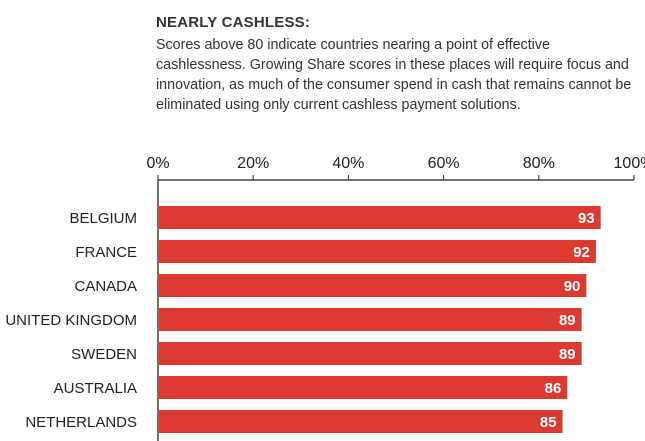  Describe the element at coordinates (106, 252) in the screenshot. I see `category-label: FRANCE` at that location.